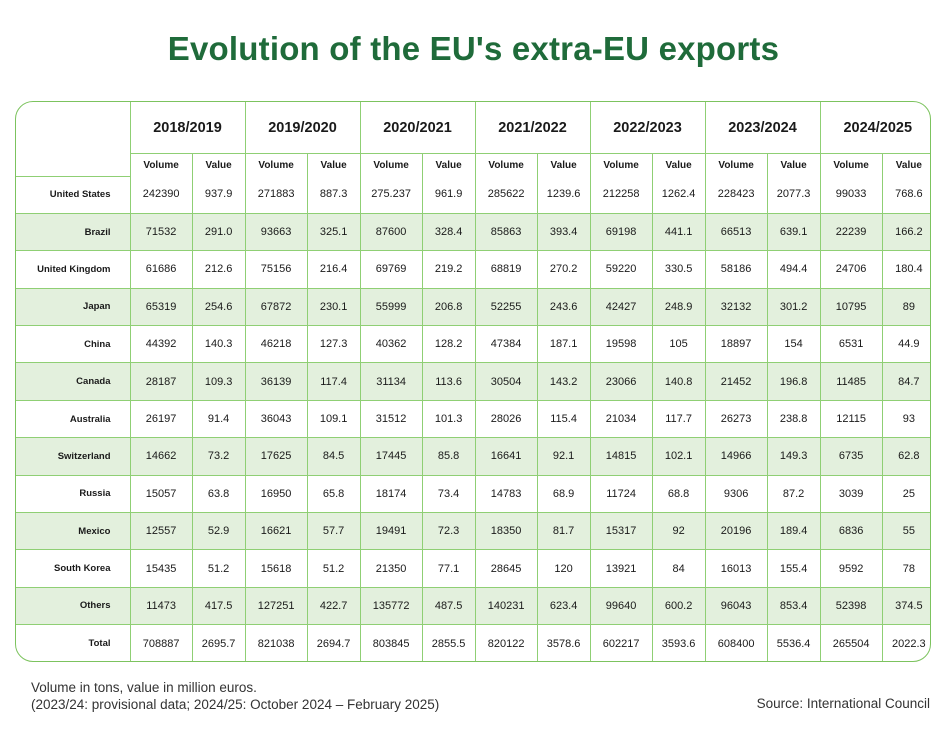  I want to click on value-cell: 166.2, so click(905, 232).